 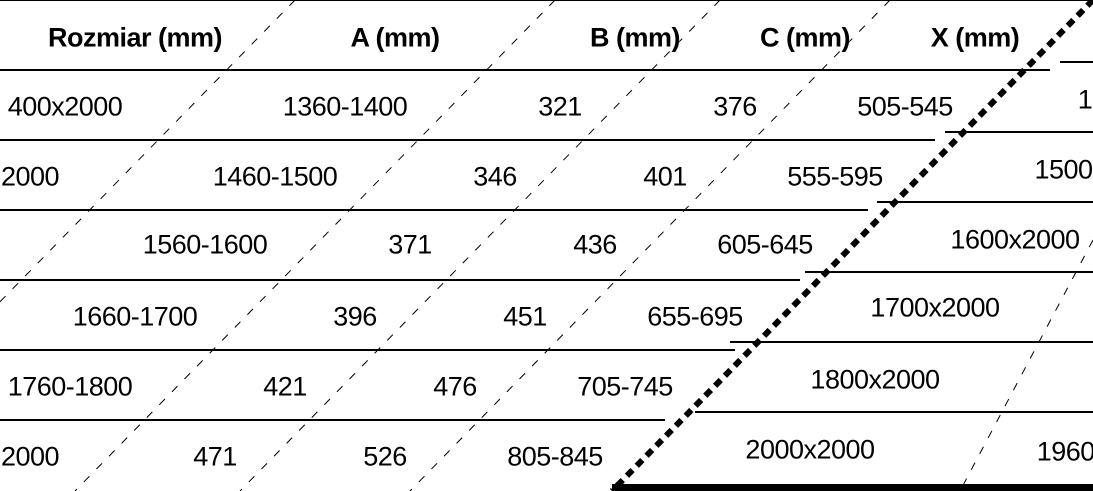 What do you see at coordinates (395, 37) in the screenshot?
I see `header-a: A (mm)` at bounding box center [395, 37].